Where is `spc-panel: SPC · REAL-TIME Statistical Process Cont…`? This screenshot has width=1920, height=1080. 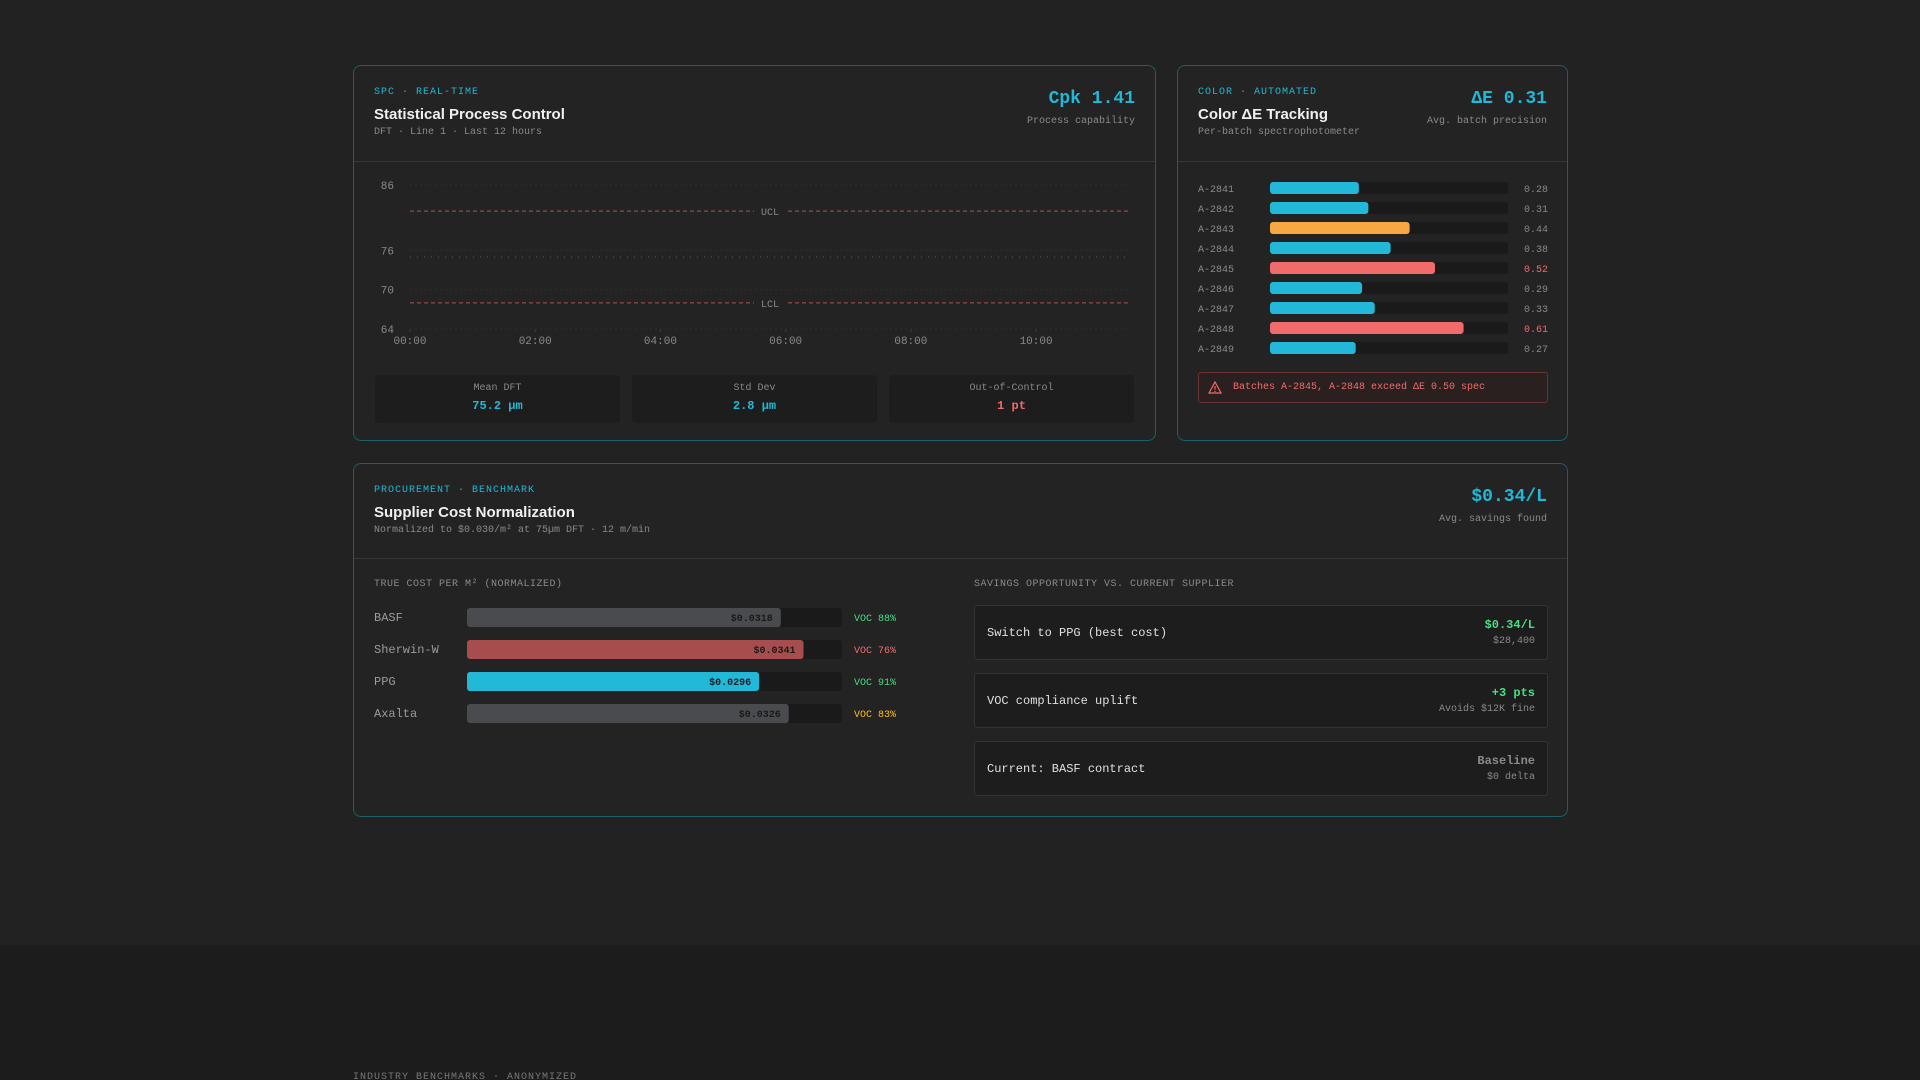 spc-panel: SPC · REAL-TIME Statistical Process Cont… is located at coordinates (754, 253).